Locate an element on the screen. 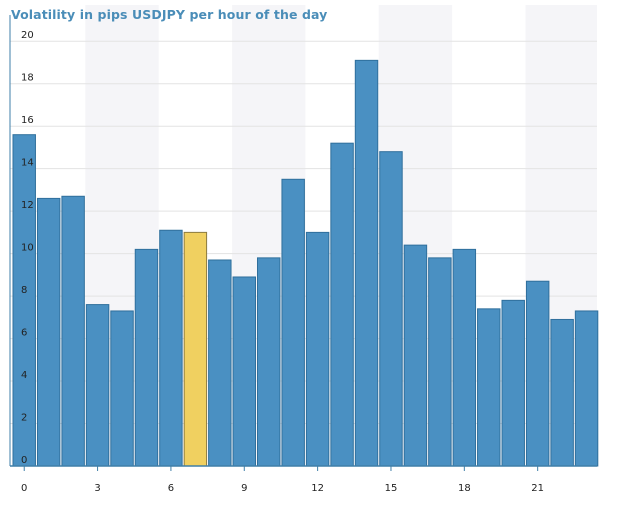 Image resolution: width=620 pixels, height=515 pixels. y-tick-labels: 0 2 4 6 8 10 12 14 16 18 20 is located at coordinates (27, 248).